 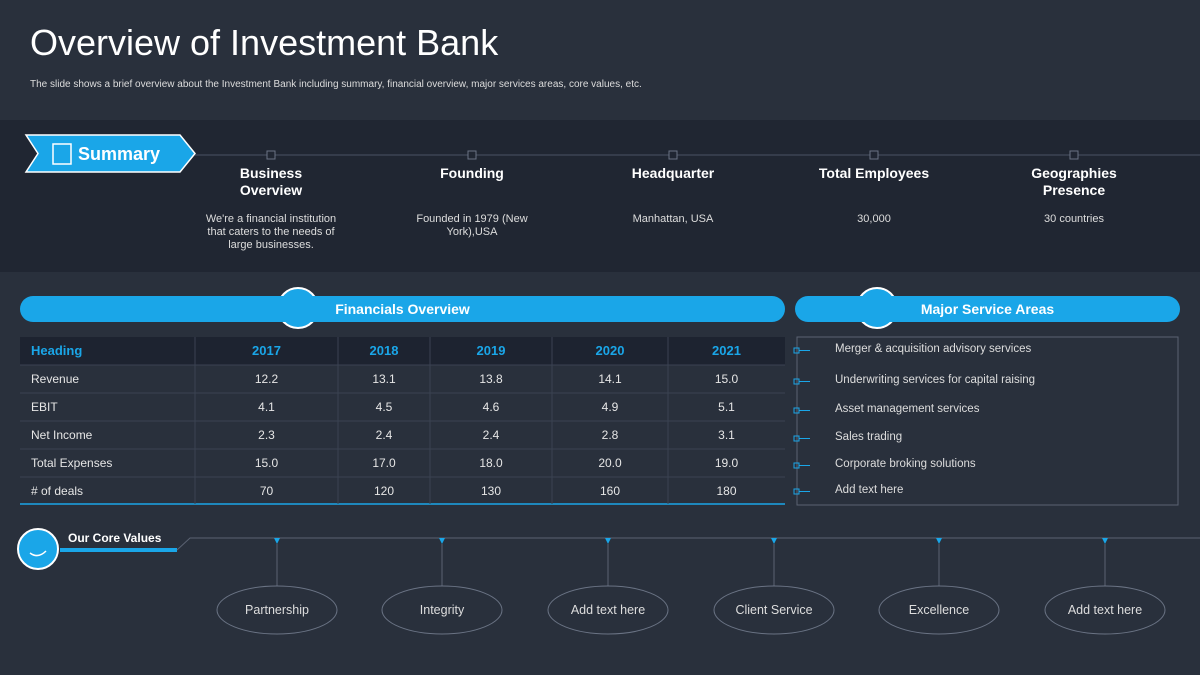 What do you see at coordinates (673, 219) in the screenshot?
I see `summary-text: Manhattan, USA` at bounding box center [673, 219].